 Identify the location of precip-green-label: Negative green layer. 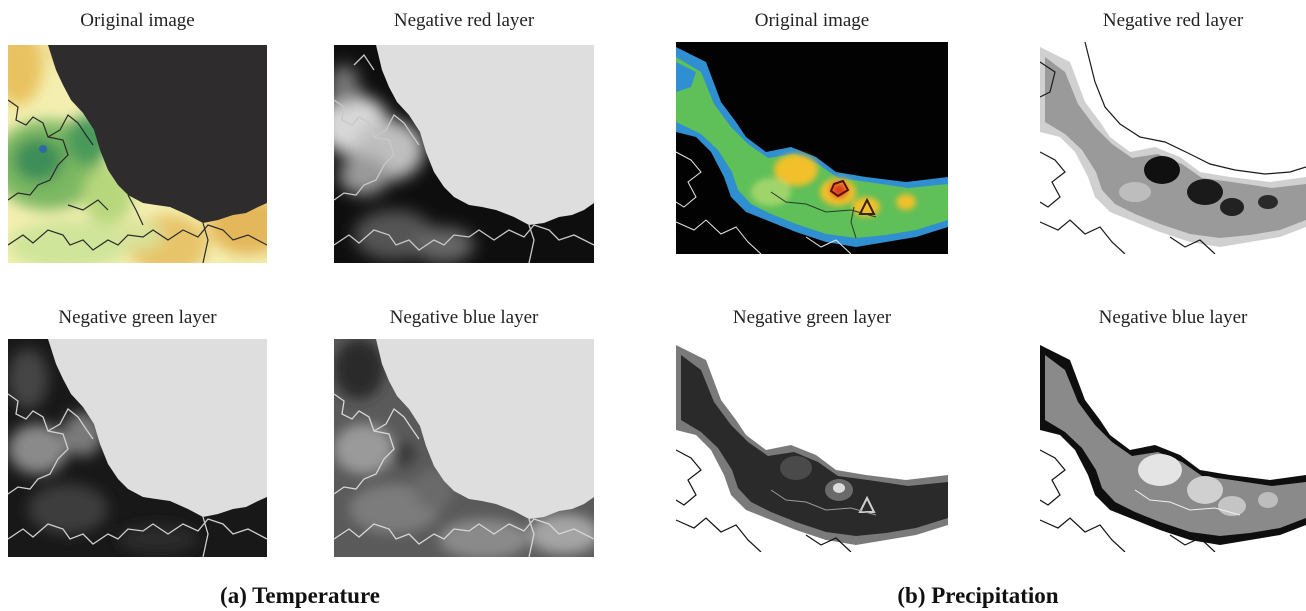
(812, 317).